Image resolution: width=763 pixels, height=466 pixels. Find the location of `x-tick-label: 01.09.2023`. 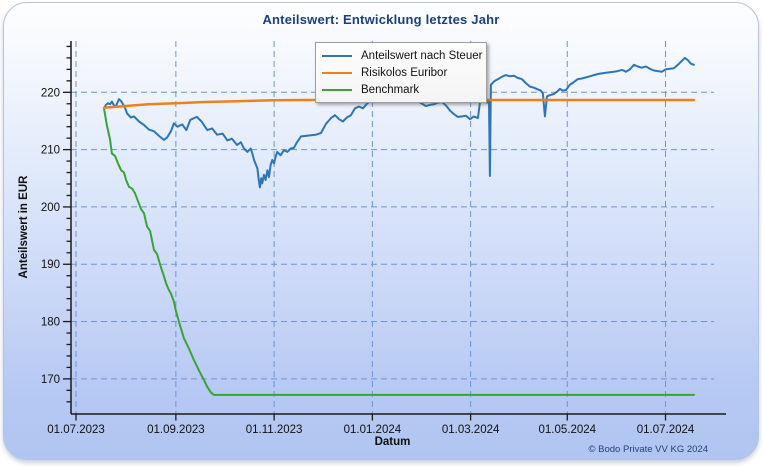

x-tick-label: 01.09.2023 is located at coordinates (176, 430).